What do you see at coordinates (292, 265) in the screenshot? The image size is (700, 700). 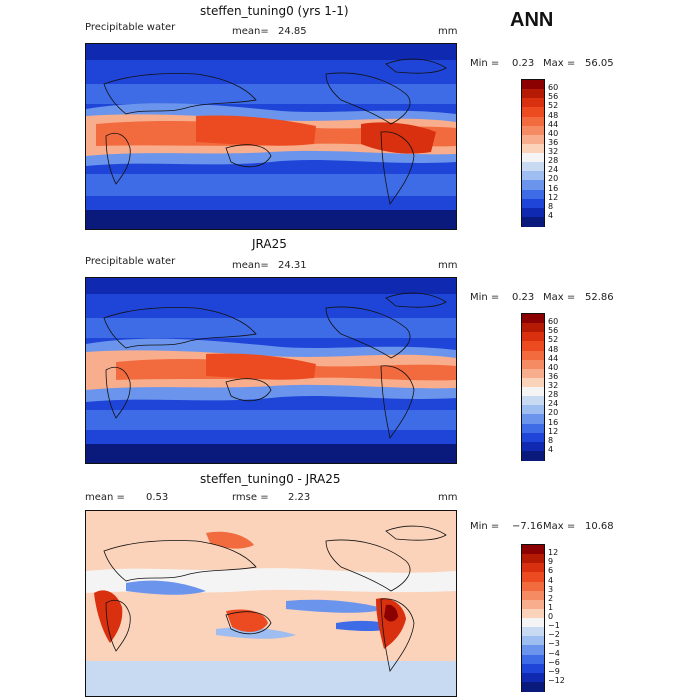 I see `panel2-mean-value: 24.31` at bounding box center [292, 265].